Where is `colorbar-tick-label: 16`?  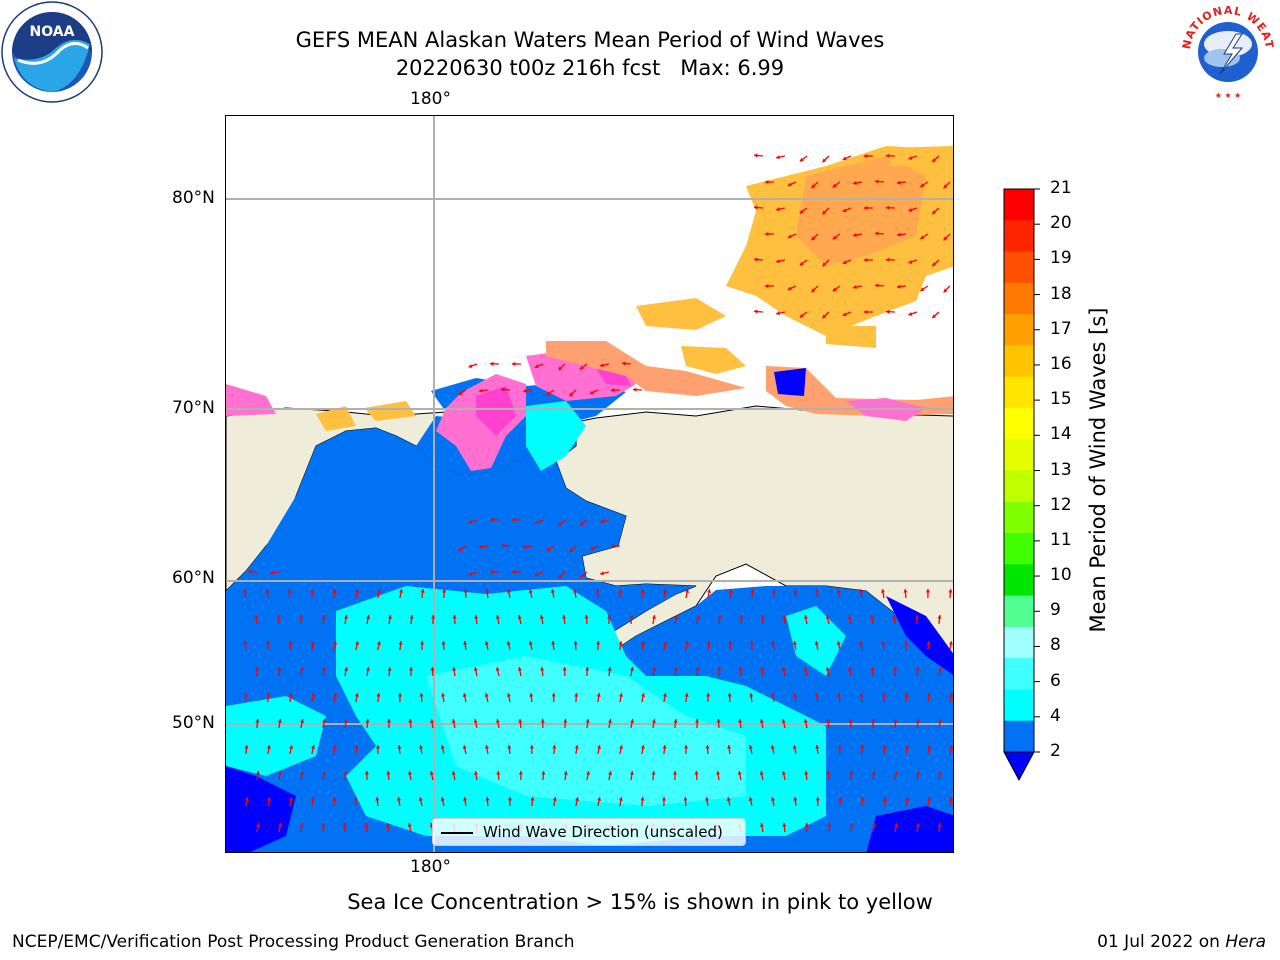
colorbar-tick-label: 16 is located at coordinates (1061, 363).